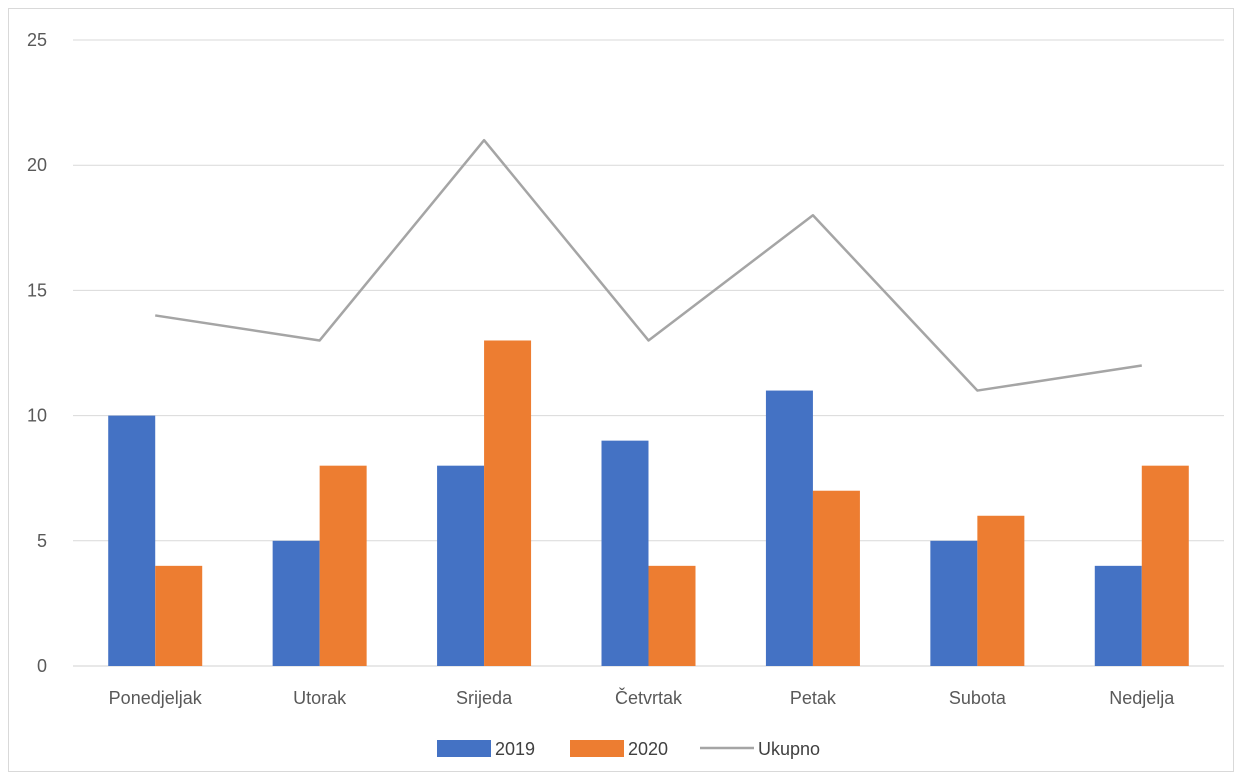 This screenshot has height=782, width=1244. I want to click on legend-label: Ukupno, so click(789, 749).